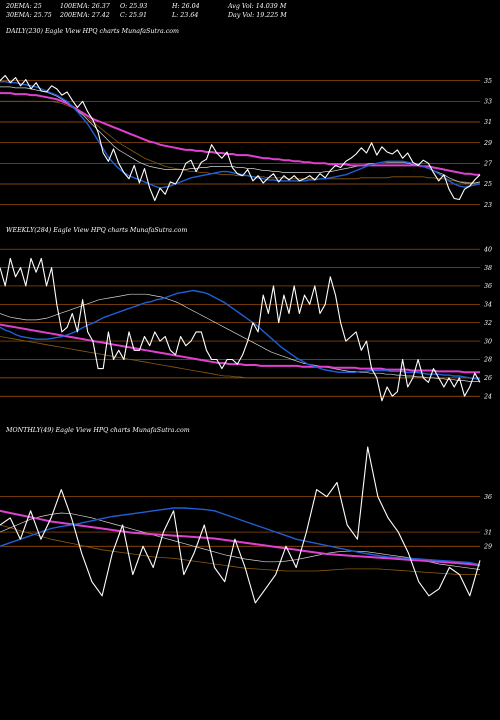  What do you see at coordinates (487, 184) in the screenshot?
I see `y-tick-label: 25` at bounding box center [487, 184].